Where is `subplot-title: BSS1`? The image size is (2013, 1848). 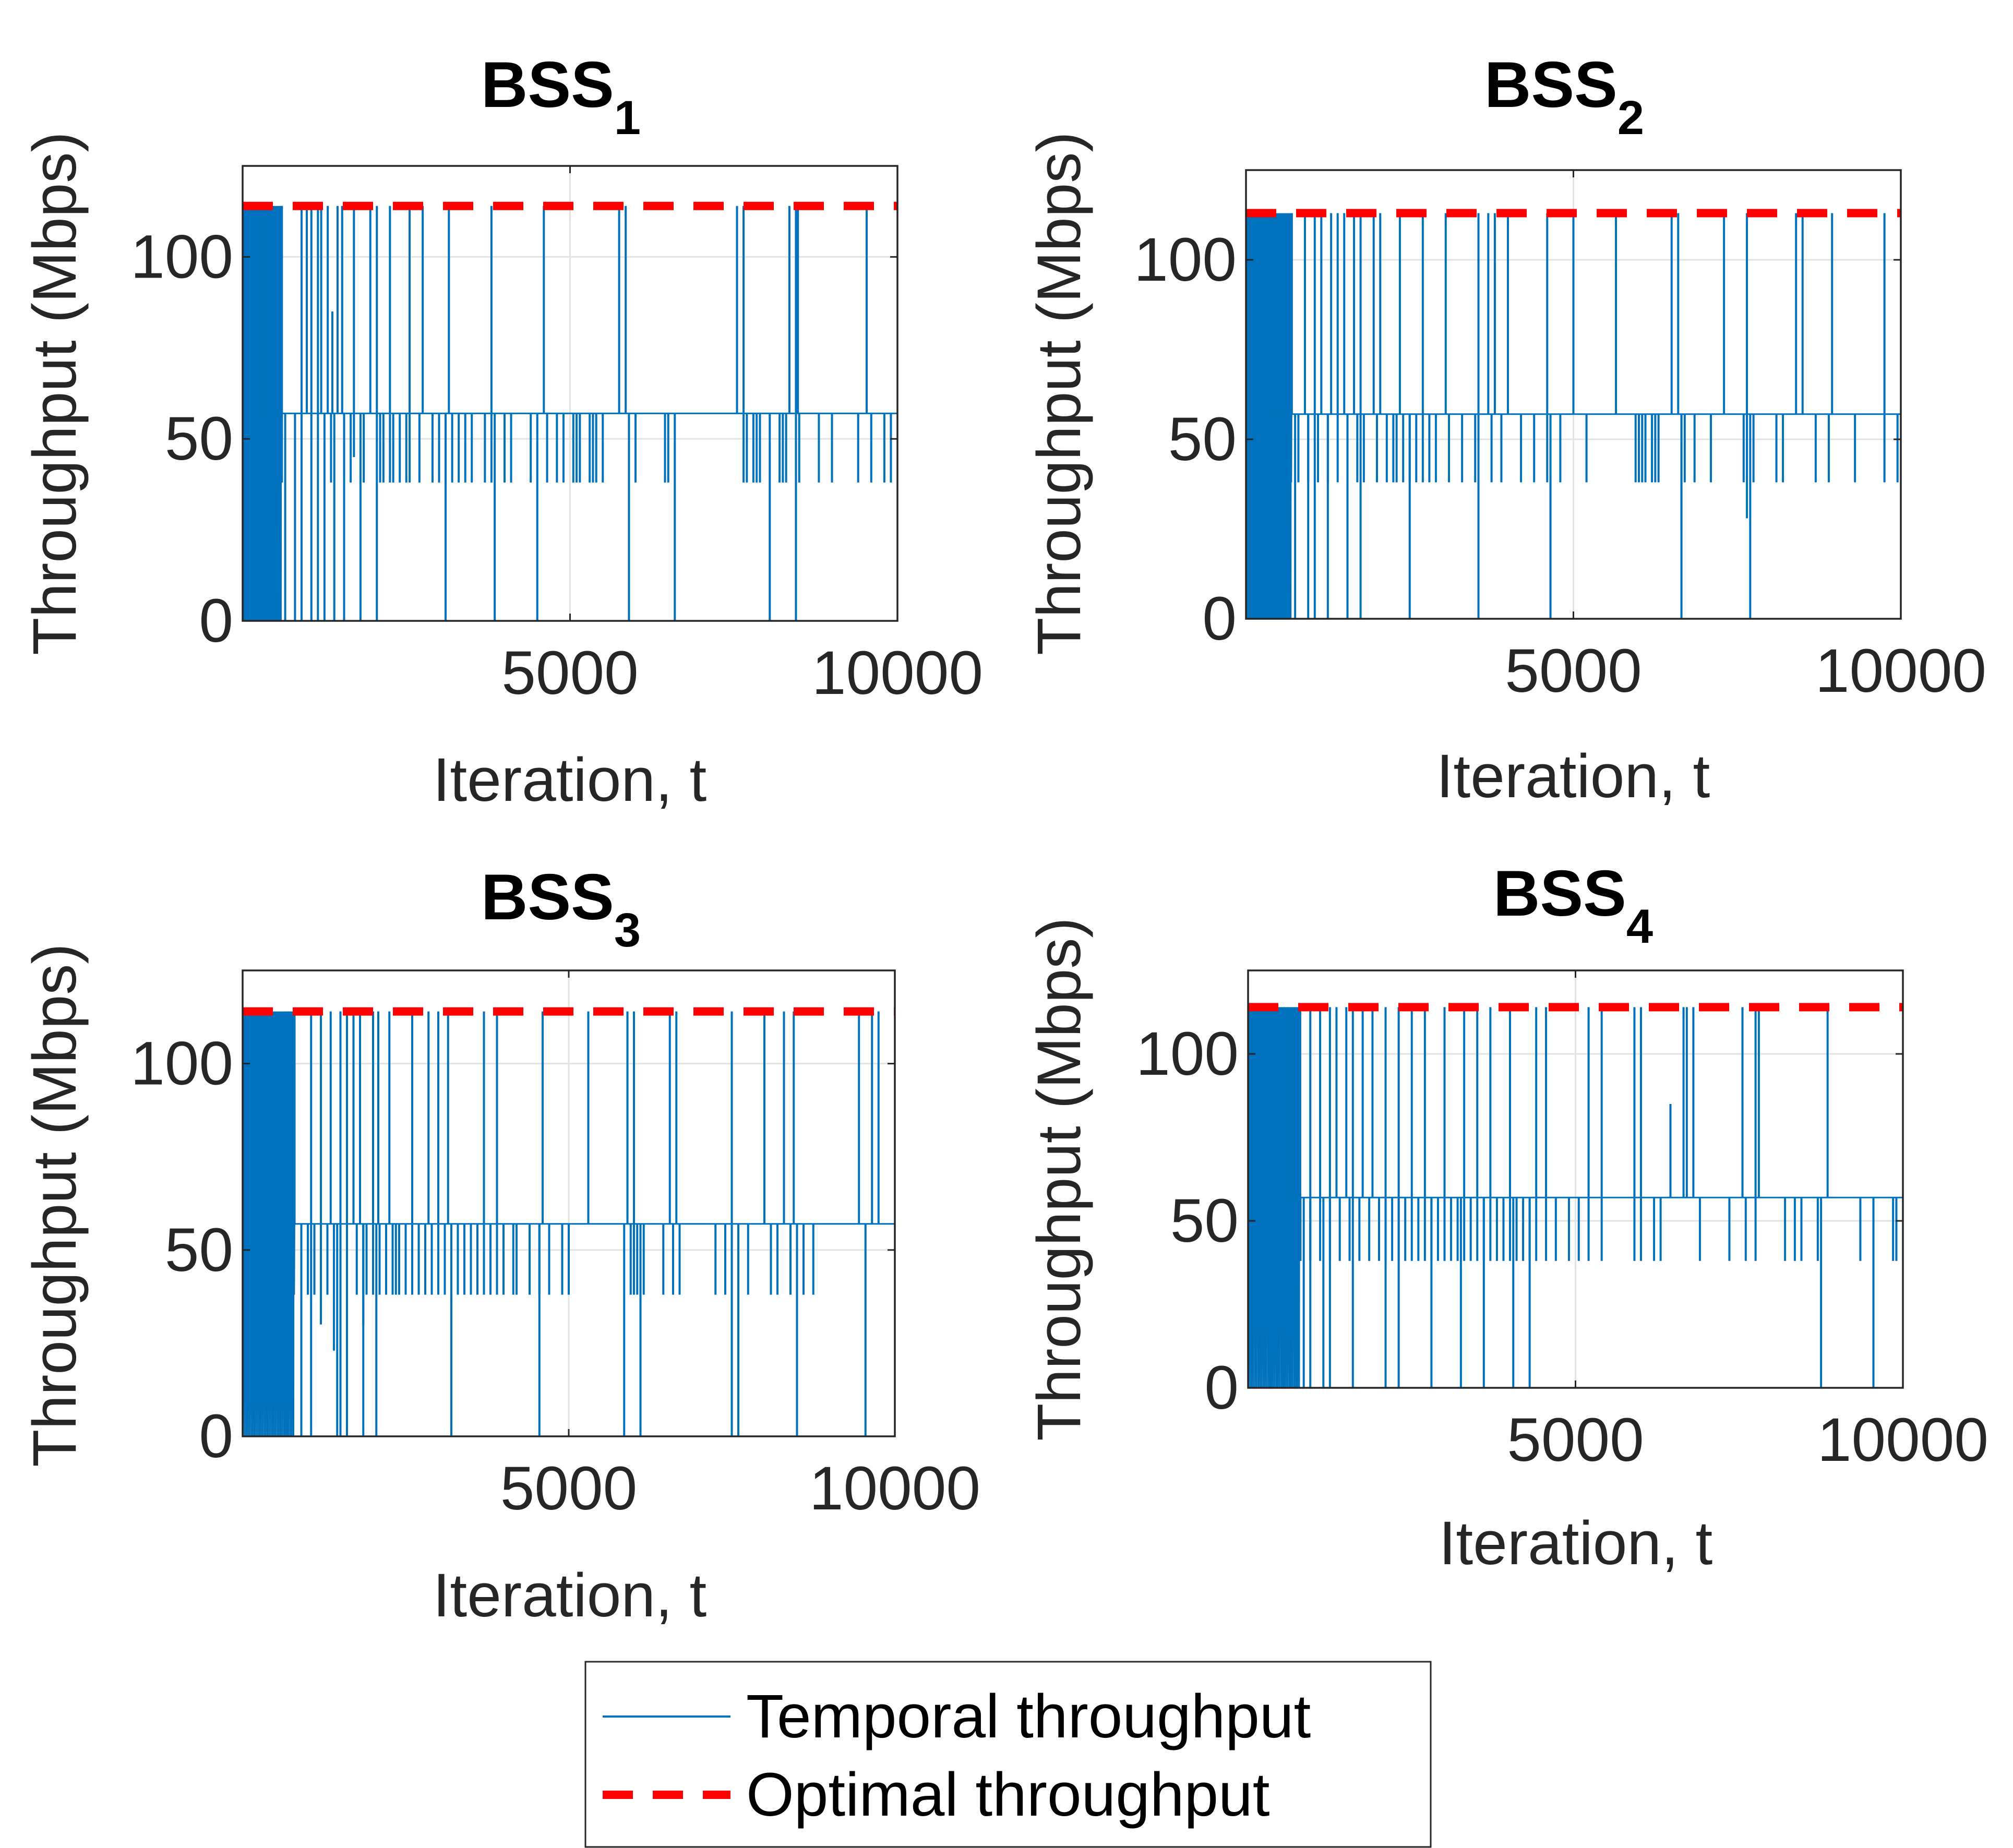
subplot-title: BSS1 is located at coordinates (561, 97).